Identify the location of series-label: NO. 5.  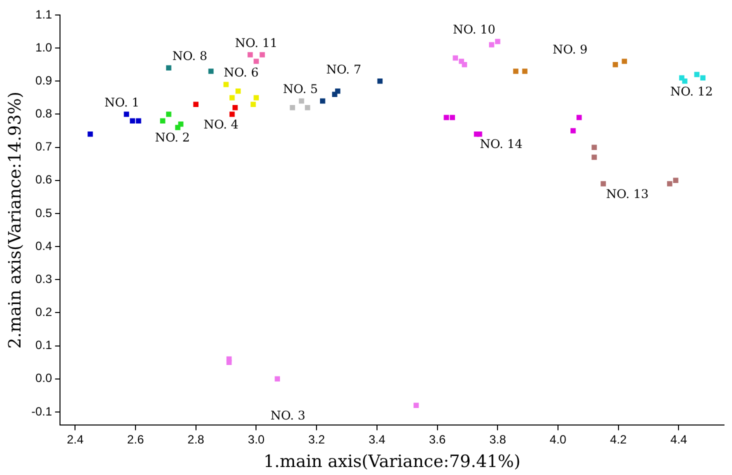
(300, 89).